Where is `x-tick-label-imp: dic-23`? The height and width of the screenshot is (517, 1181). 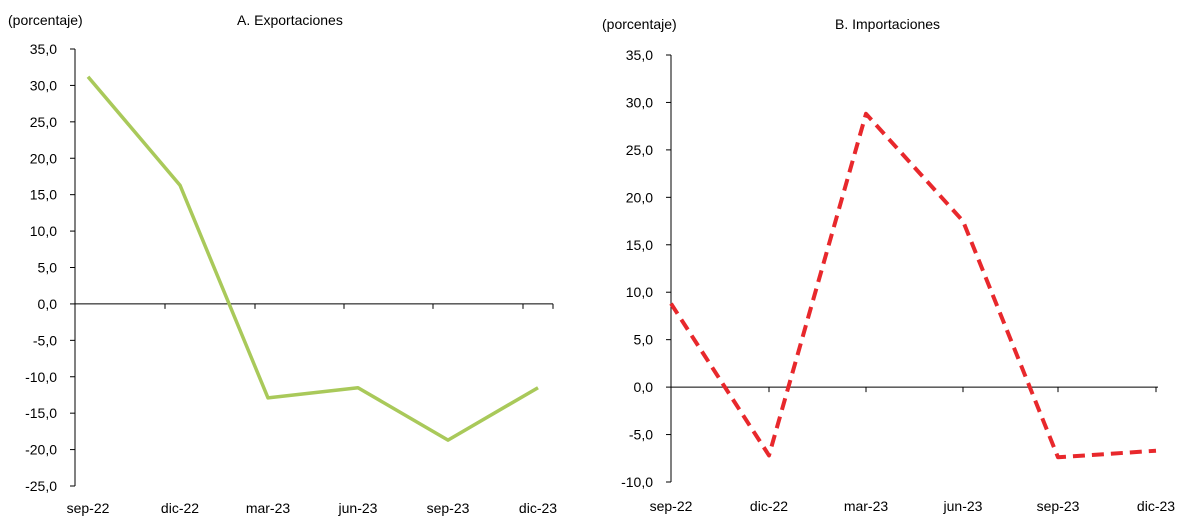
x-tick-label-imp: dic-23 is located at coordinates (1156, 506).